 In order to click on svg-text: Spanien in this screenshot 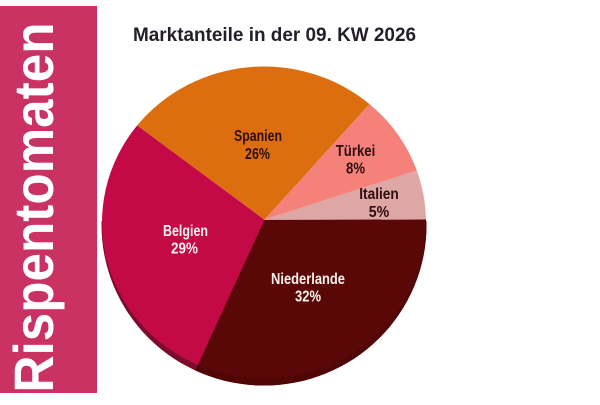, I will do `click(258, 136)`.